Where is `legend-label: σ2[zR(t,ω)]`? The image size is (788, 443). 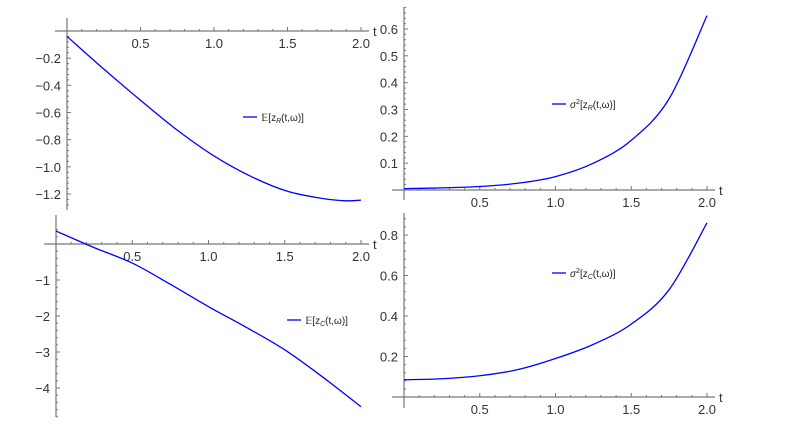 legend-label: σ2[zR(t,ω)] is located at coordinates (593, 105).